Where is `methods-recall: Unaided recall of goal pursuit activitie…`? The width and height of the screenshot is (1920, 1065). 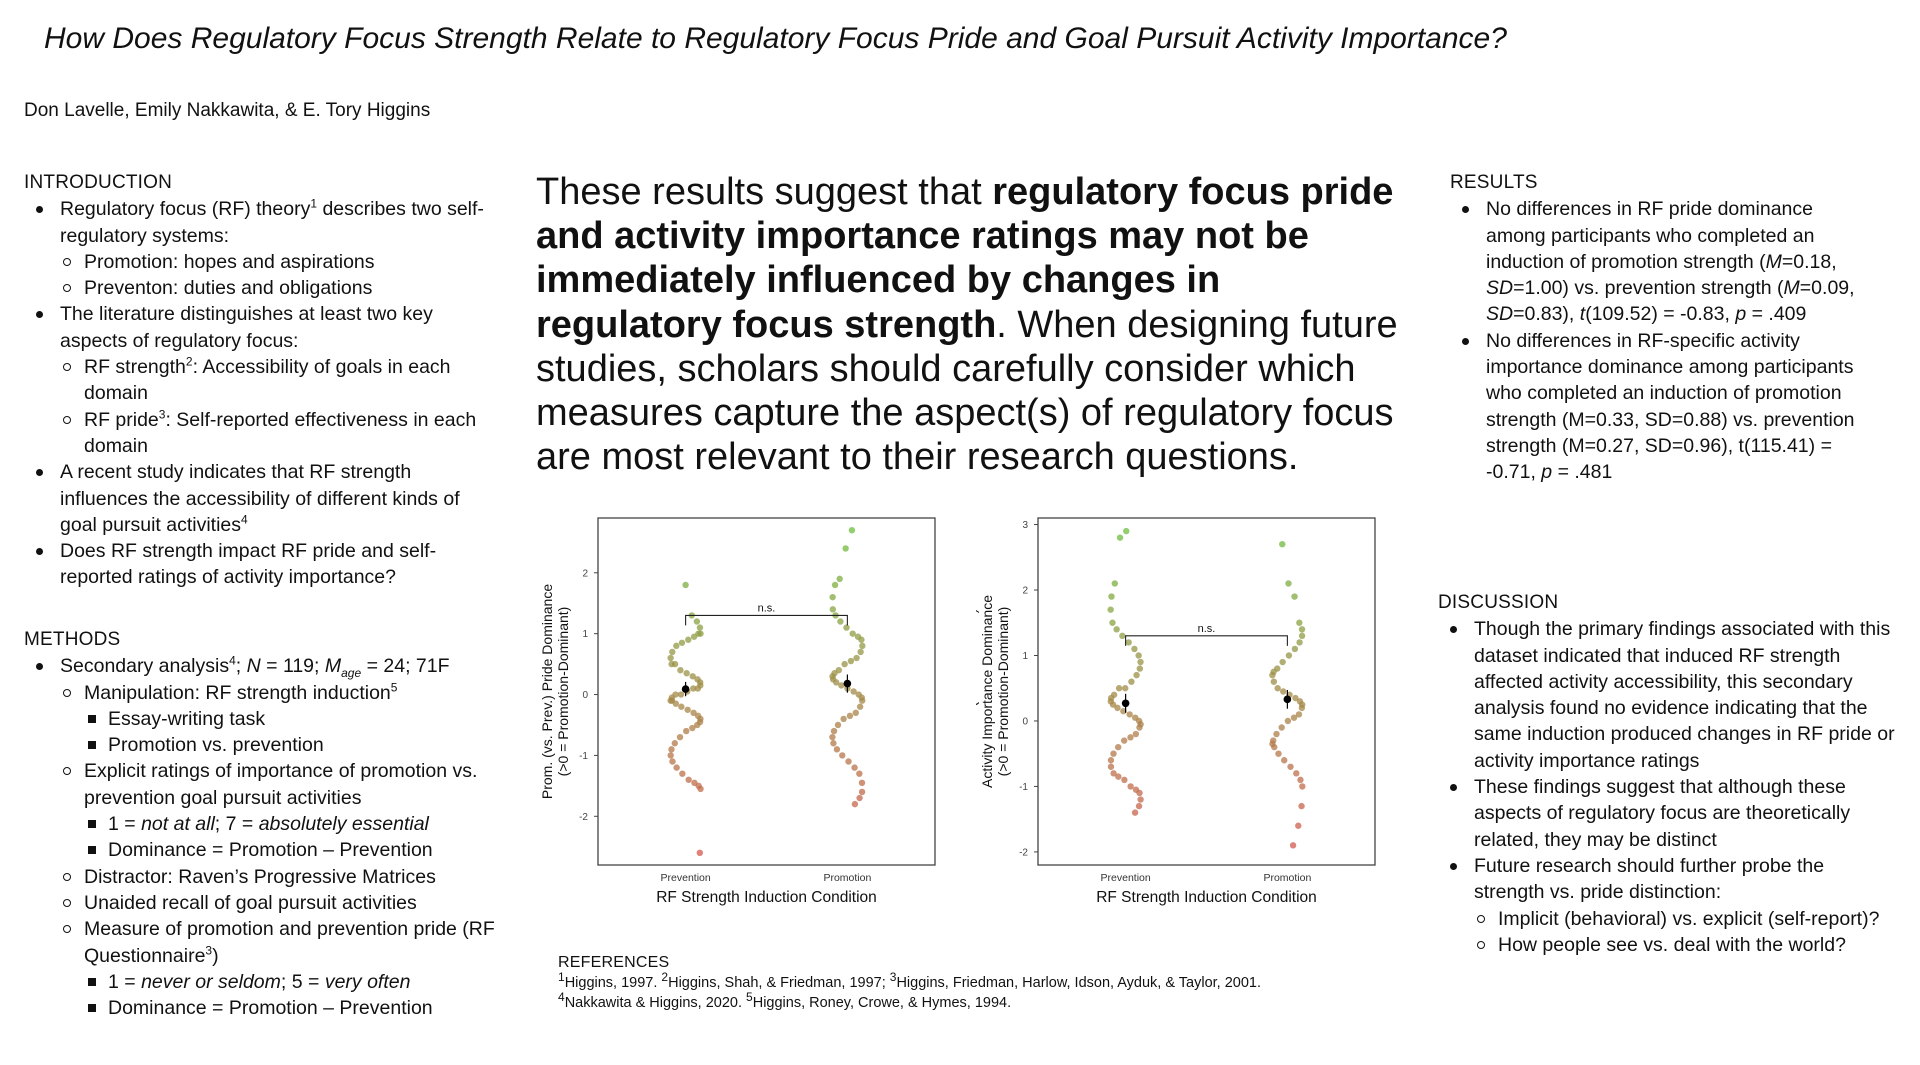
methods-recall: Unaided recall of goal pursuit activitie… is located at coordinates (282, 903).